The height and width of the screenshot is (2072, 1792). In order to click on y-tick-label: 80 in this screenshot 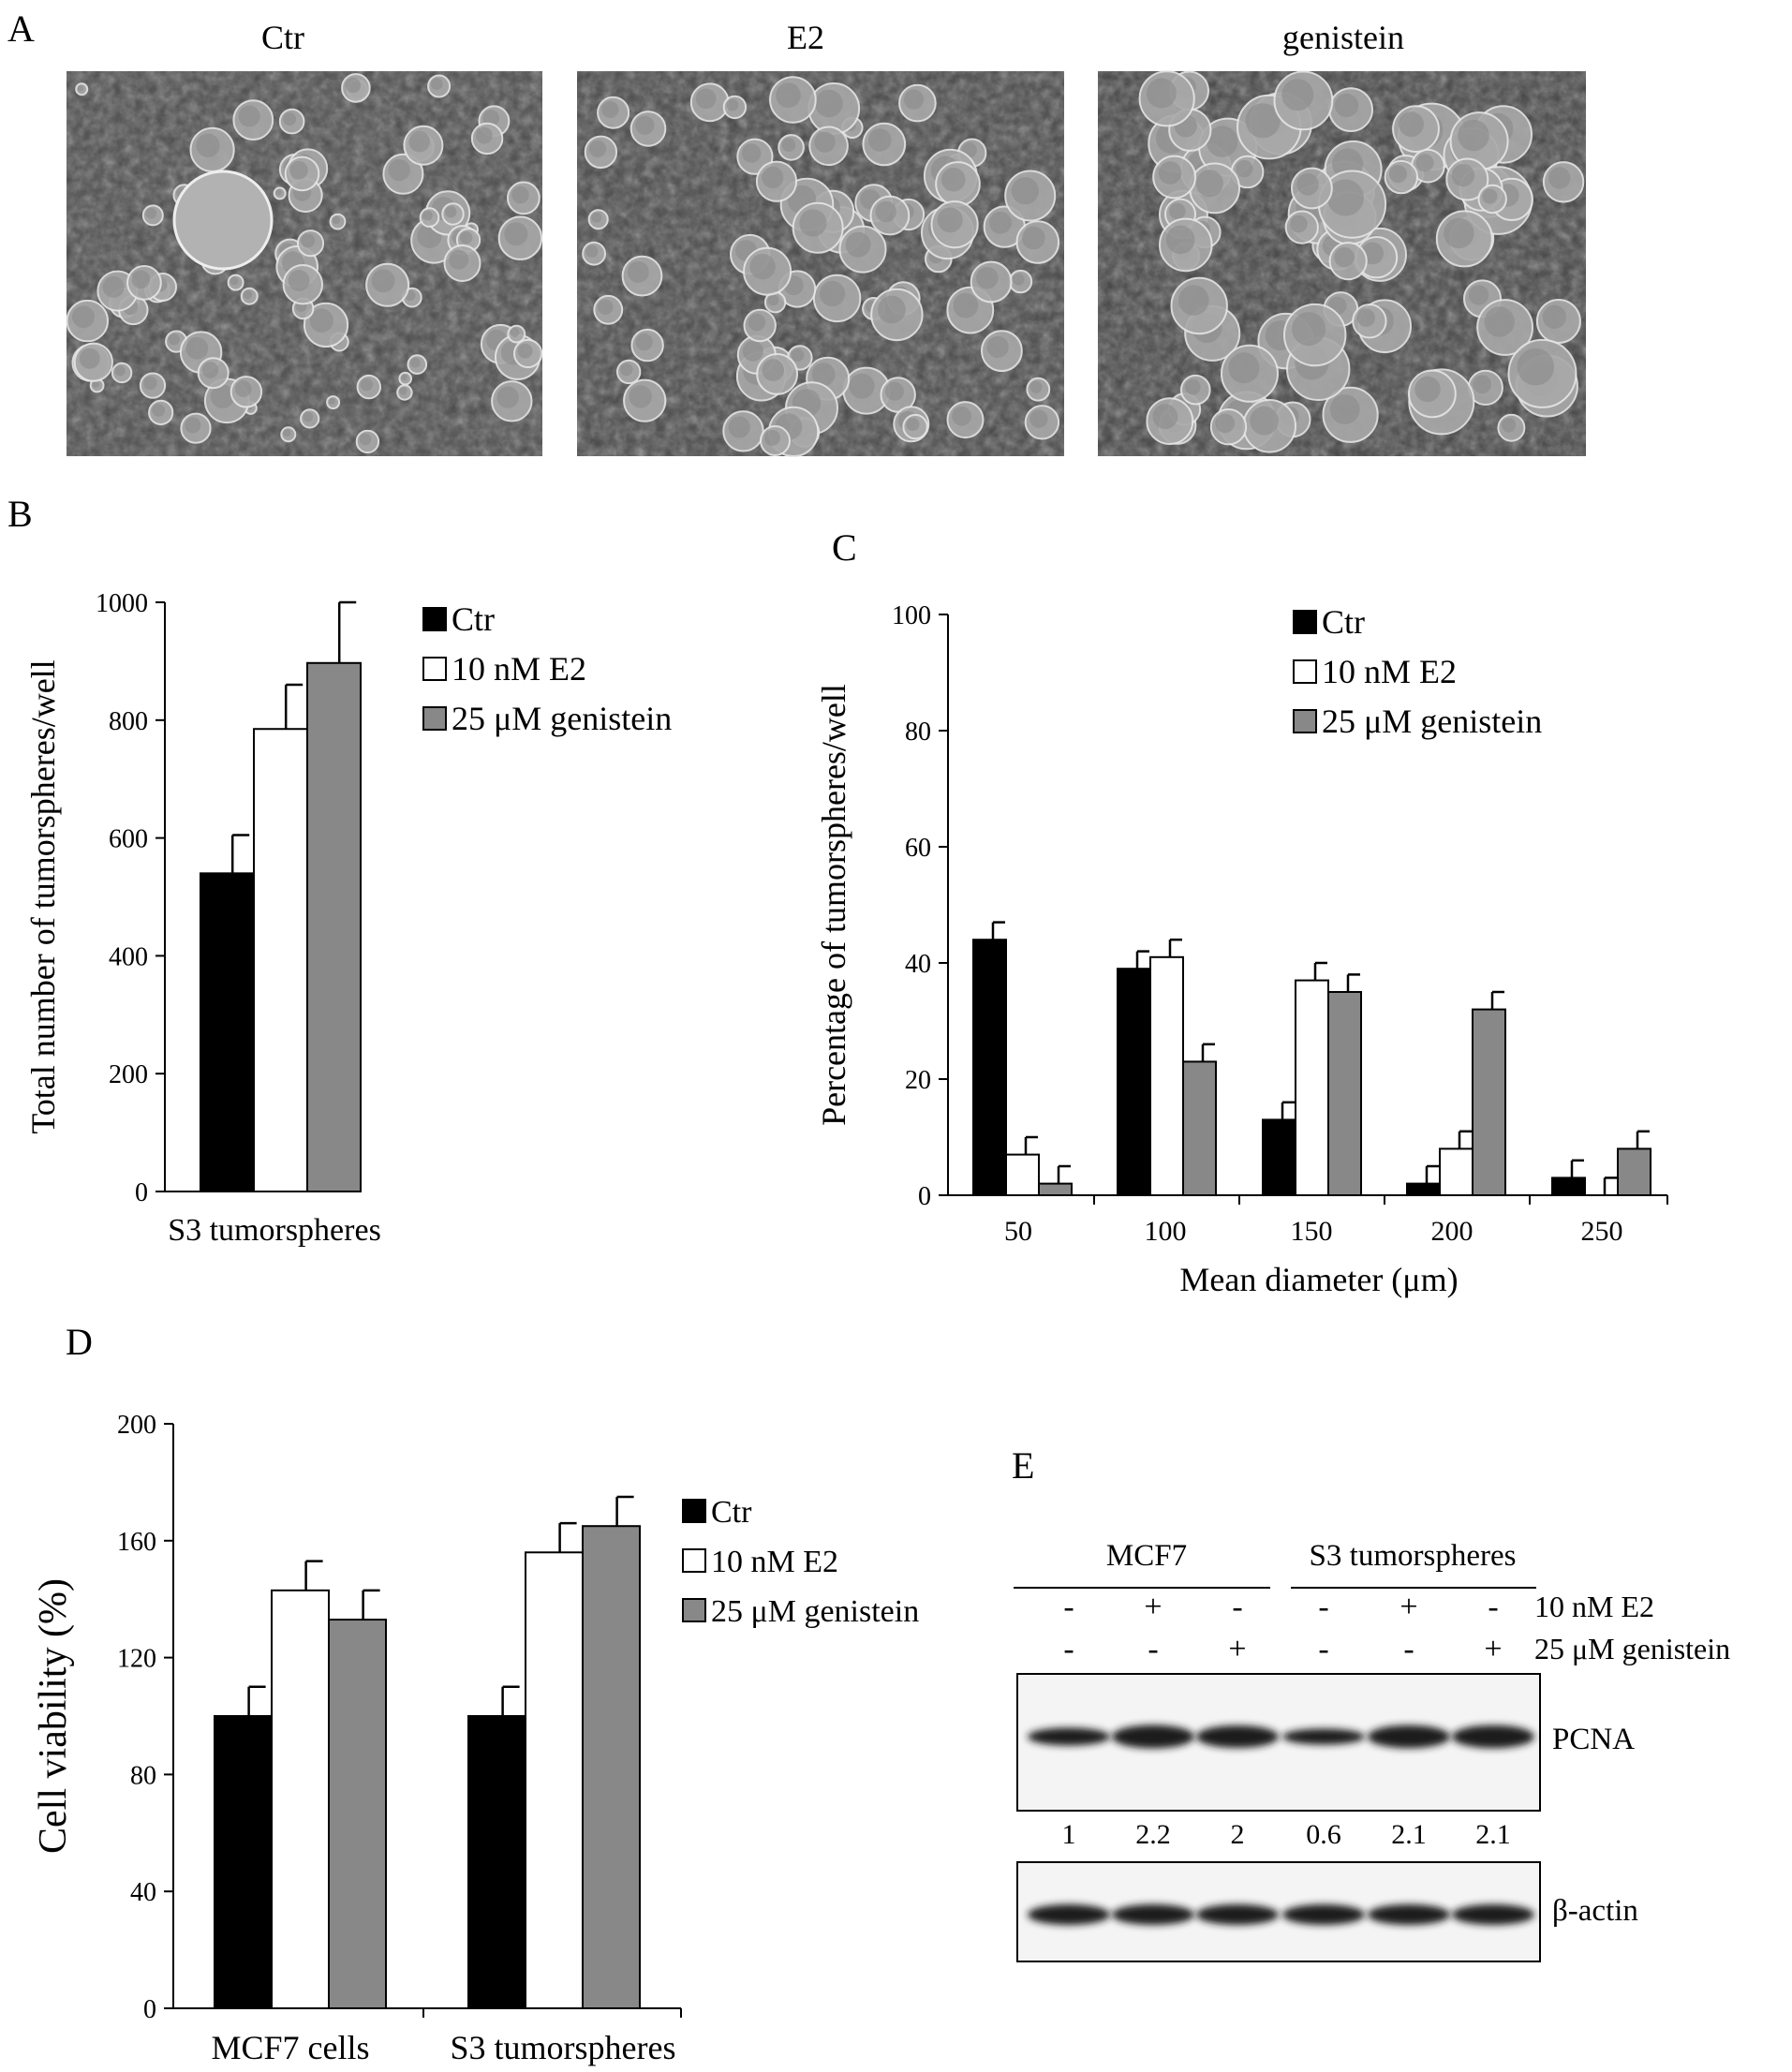, I will do `click(143, 1775)`.